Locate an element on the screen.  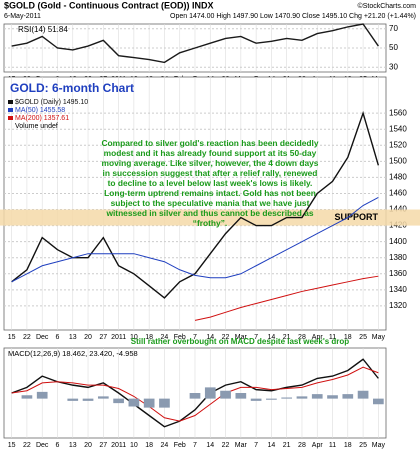
y-tick-label: 70 is located at coordinates (393, 28).